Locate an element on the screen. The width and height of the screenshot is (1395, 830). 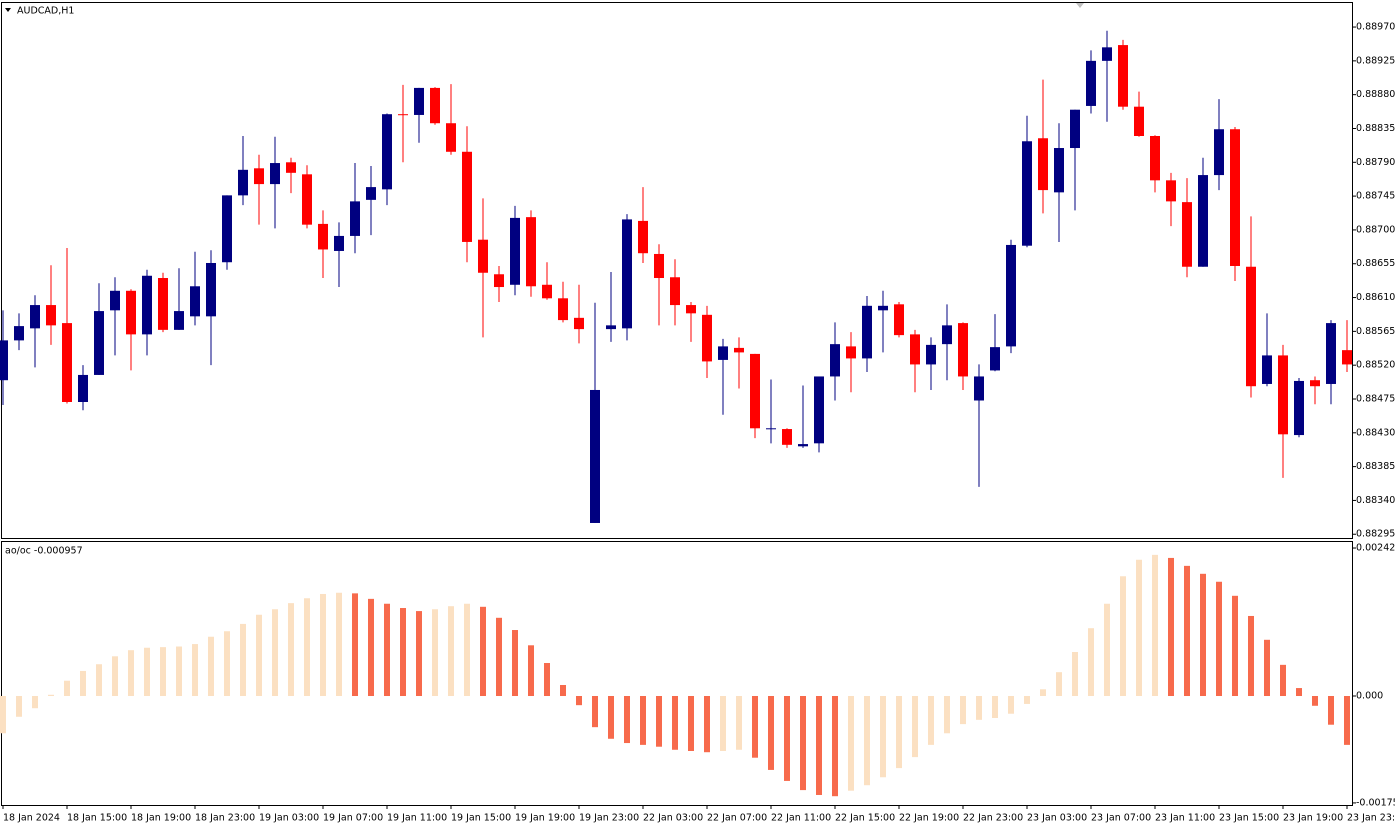
x-tick-label: 19 Jan 19:00 is located at coordinates (545, 818).